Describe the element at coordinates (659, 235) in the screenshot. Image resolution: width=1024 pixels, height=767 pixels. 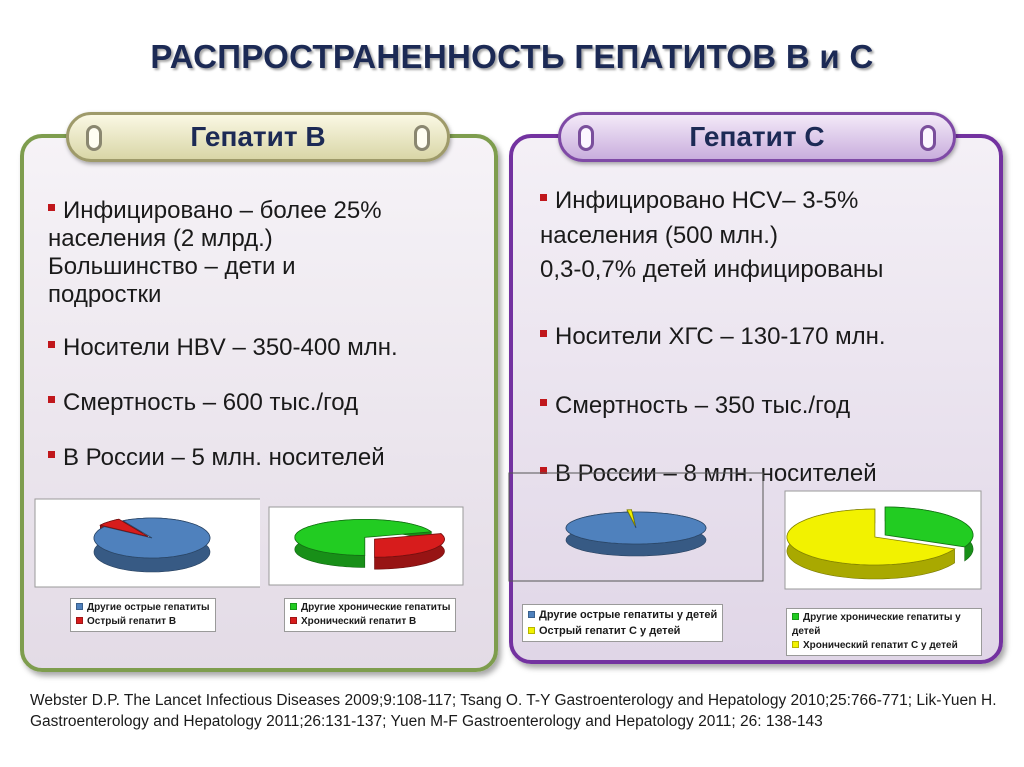
I see `bullet-line: населения (500 млн.)` at that location.